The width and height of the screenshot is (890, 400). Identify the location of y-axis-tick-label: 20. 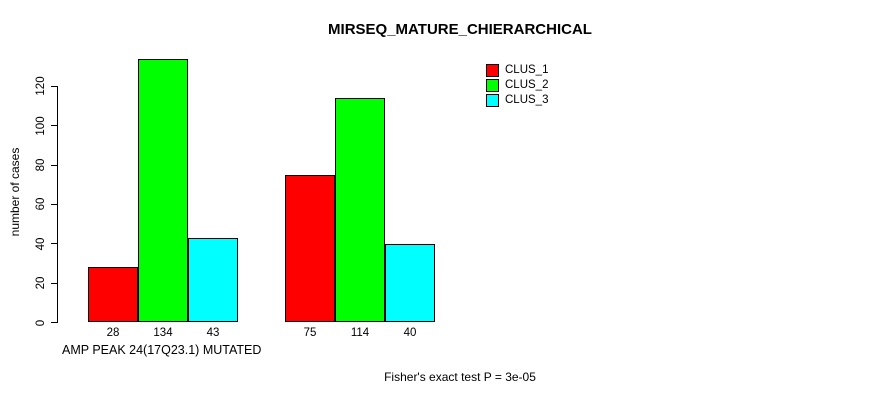
(41, 283).